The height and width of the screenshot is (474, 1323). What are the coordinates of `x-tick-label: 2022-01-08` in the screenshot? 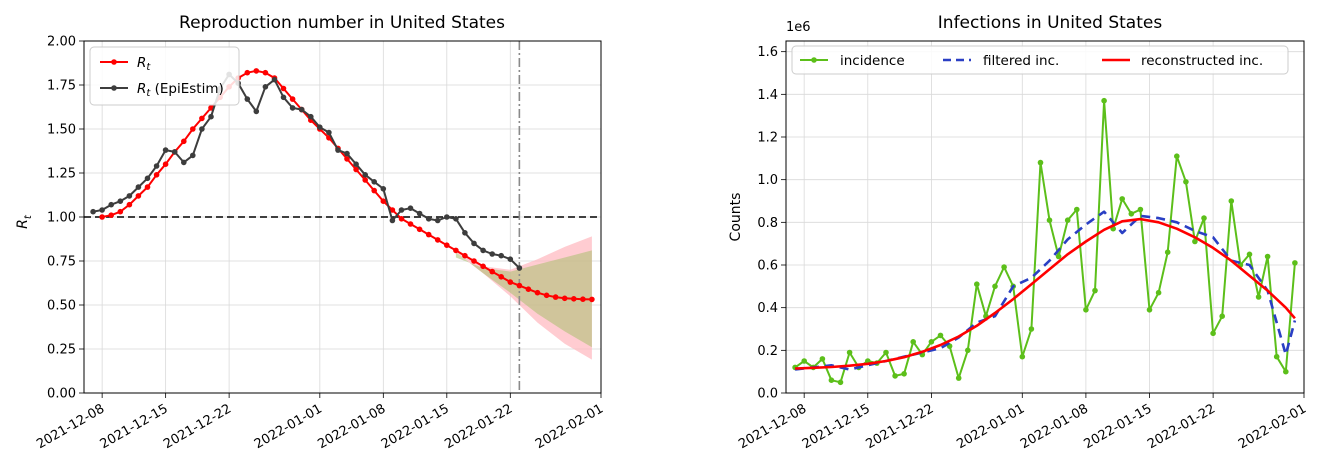 It's located at (351, 426).